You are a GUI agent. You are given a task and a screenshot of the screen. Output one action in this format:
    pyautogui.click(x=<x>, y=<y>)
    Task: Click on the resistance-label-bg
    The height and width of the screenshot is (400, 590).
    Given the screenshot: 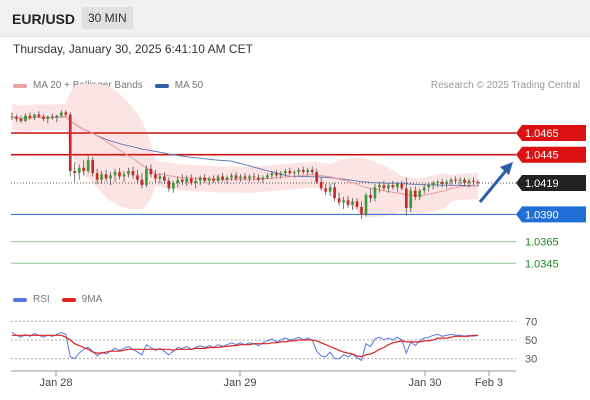 What is the action you would take?
    pyautogui.click(x=551, y=154)
    